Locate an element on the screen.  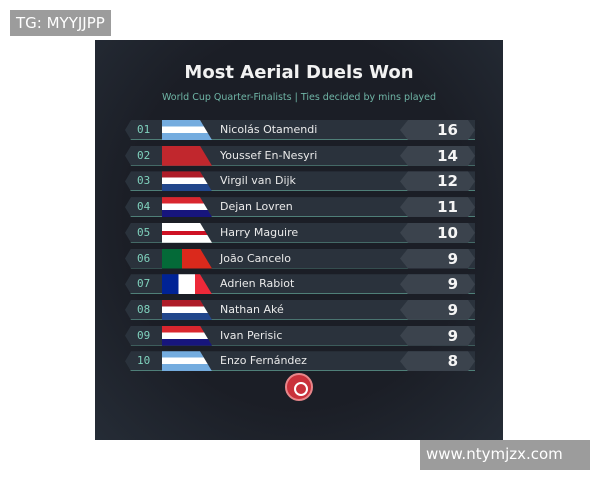
table-row: 04 Dejan Lovren 11 is located at coordinates (300, 207).